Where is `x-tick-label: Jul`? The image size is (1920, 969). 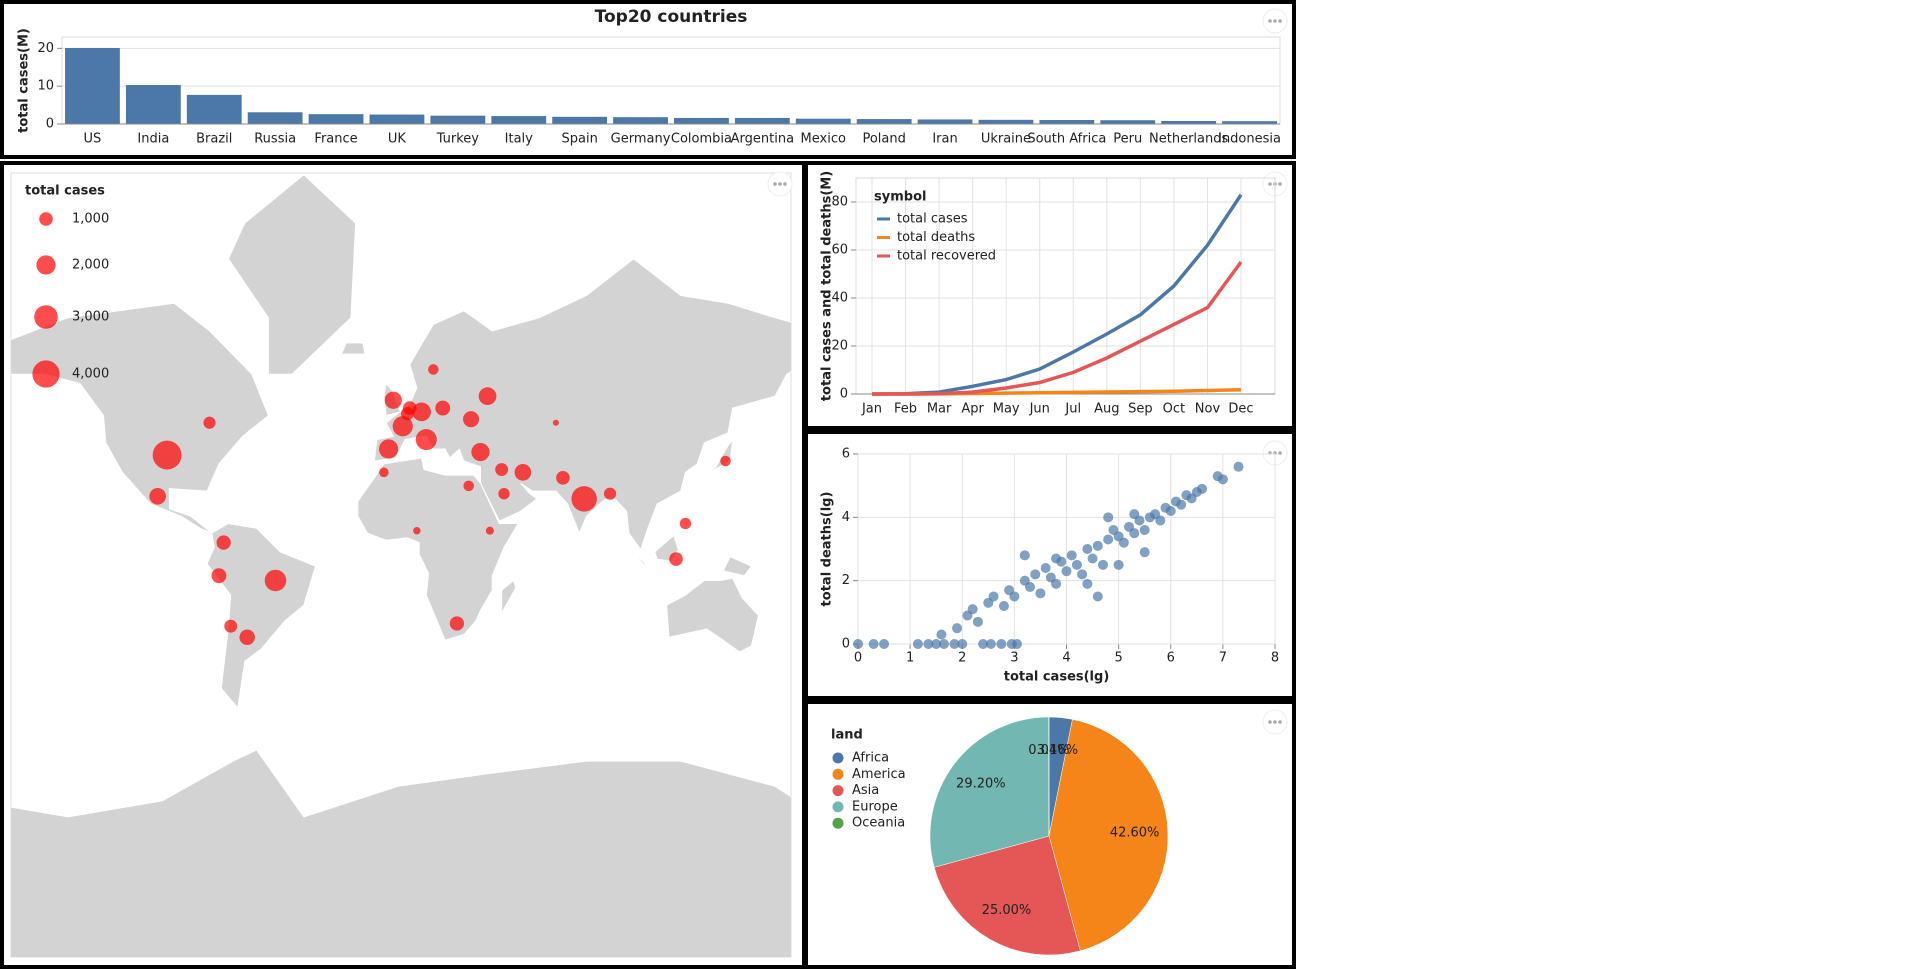
x-tick-label: Jul is located at coordinates (1072, 409).